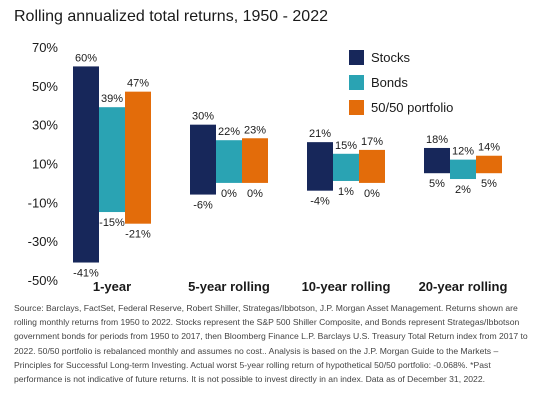 Image resolution: width=540 pixels, height=408 pixels. What do you see at coordinates (45, 125) in the screenshot?
I see `y-tick-label: 30%` at bounding box center [45, 125].